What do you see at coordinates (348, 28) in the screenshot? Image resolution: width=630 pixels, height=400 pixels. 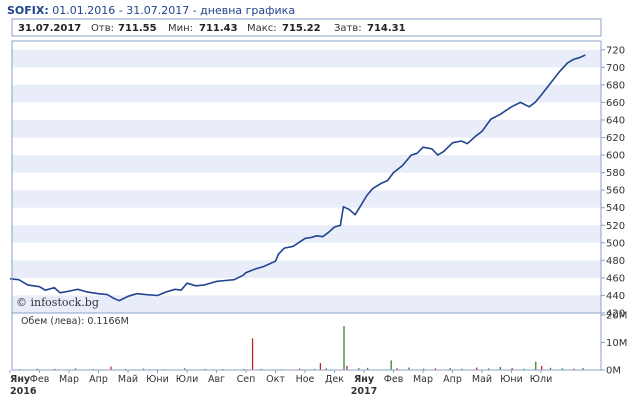 I see `info-close-label: Затв:` at bounding box center [348, 28].